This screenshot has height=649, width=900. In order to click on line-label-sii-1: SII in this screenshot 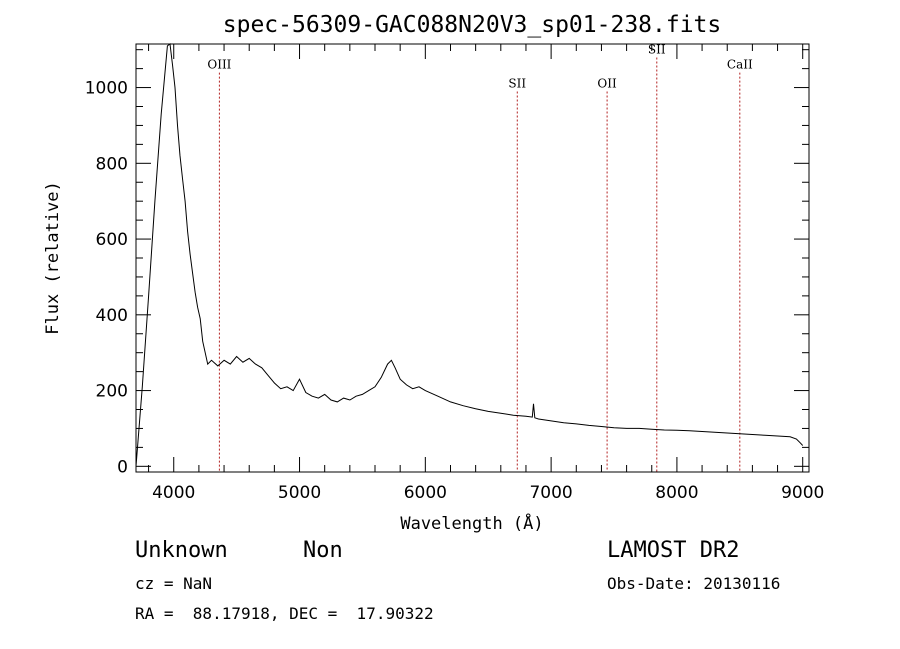, I will do `click(517, 84)`.